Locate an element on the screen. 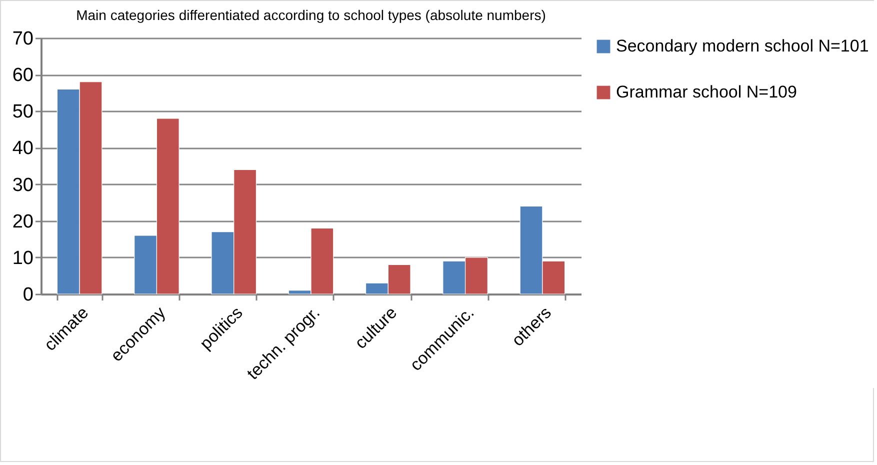  y-tick-label: 0 is located at coordinates (28, 295).